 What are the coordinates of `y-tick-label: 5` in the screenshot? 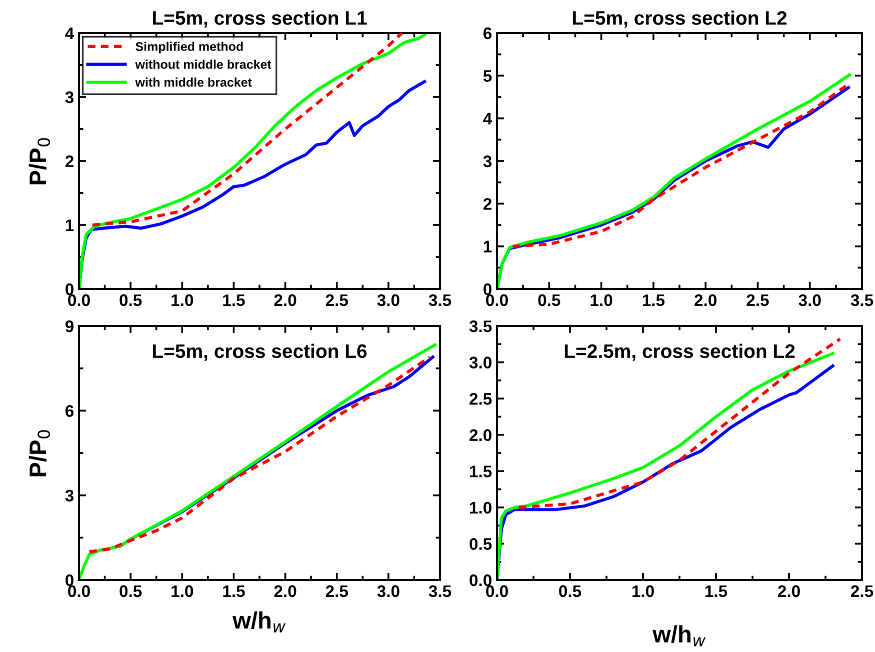 It's located at (487, 76).